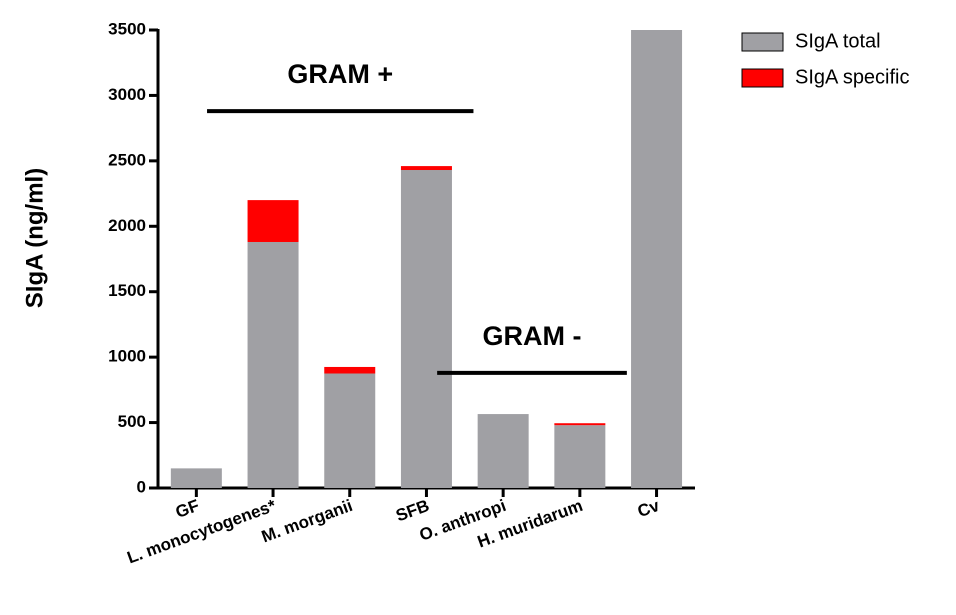  I want to click on legend: SIgA total SIgA specific, so click(825, 59).